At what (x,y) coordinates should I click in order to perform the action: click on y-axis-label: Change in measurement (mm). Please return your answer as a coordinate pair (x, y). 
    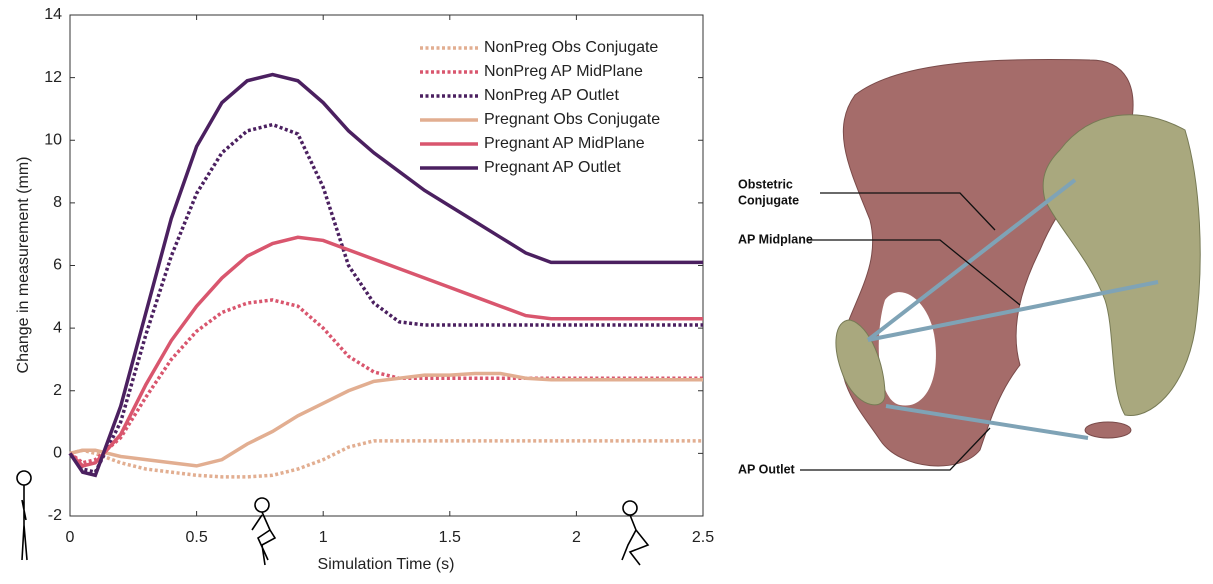
    Looking at the image, I should click on (23, 265).